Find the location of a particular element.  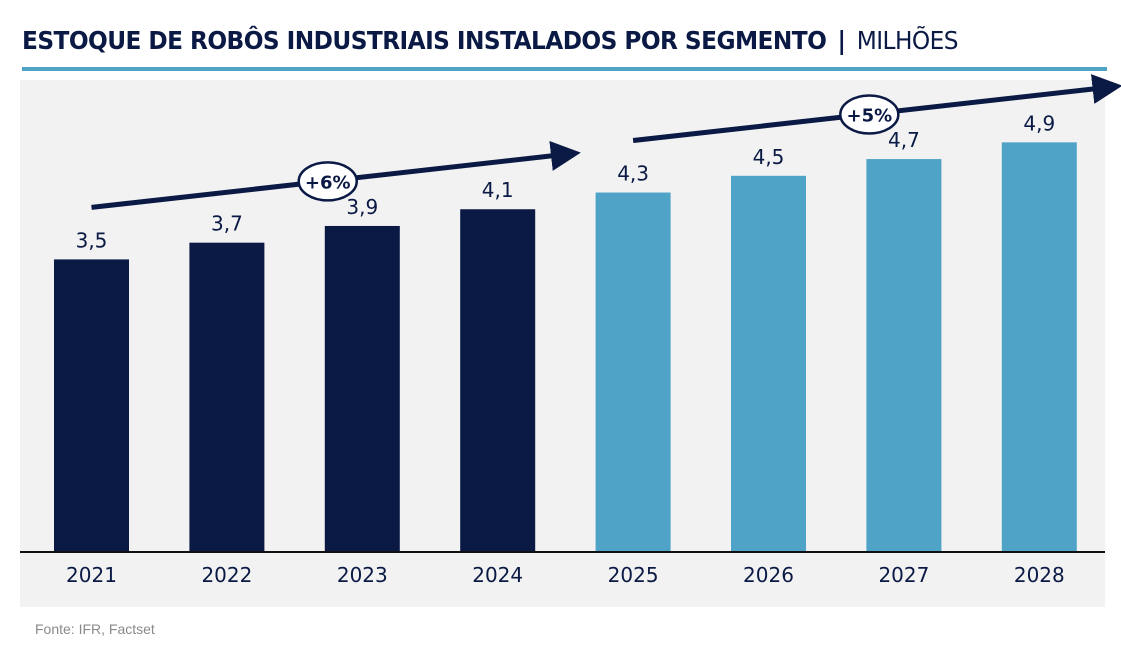

source-note: Fonte: IFR, Factset is located at coordinates (95, 629).